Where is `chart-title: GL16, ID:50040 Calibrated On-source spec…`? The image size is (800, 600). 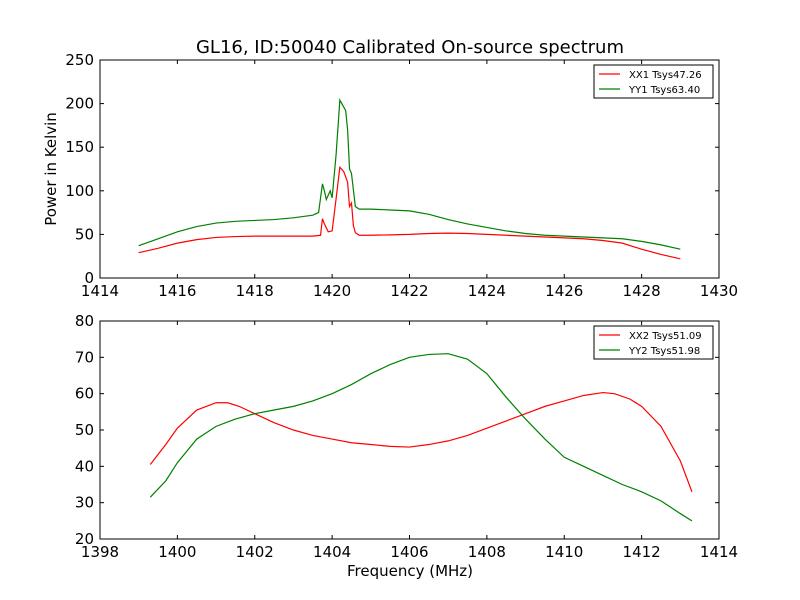
chart-title: GL16, ID:50040 Calibrated On-source spec… is located at coordinates (410, 47).